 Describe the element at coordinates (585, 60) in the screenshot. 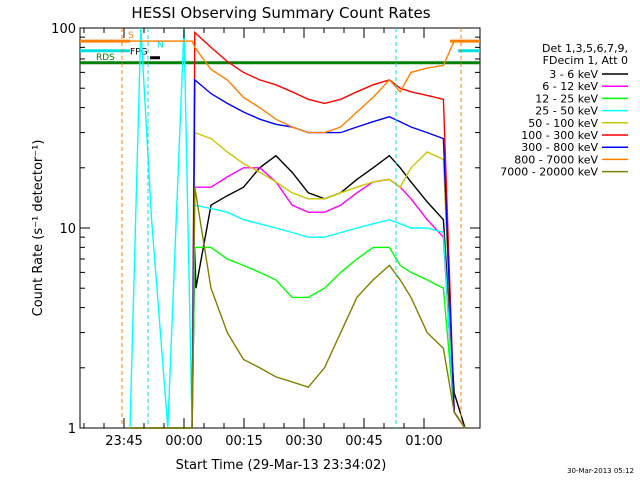

I see `legend-header-line-2: FDecim 1, Att 0` at that location.